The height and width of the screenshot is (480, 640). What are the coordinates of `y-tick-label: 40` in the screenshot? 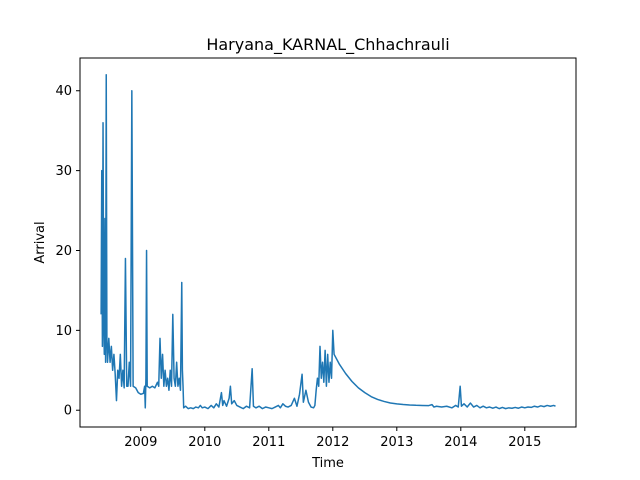 It's located at (63, 91).